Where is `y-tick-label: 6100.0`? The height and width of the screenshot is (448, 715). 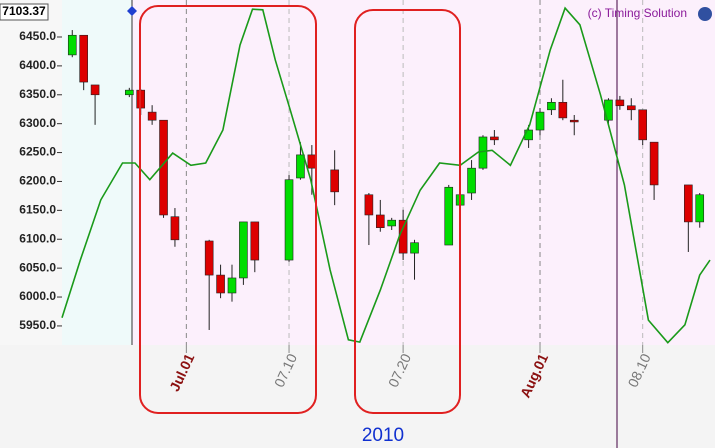
y-tick-label: 6100.0 is located at coordinates (37, 238).